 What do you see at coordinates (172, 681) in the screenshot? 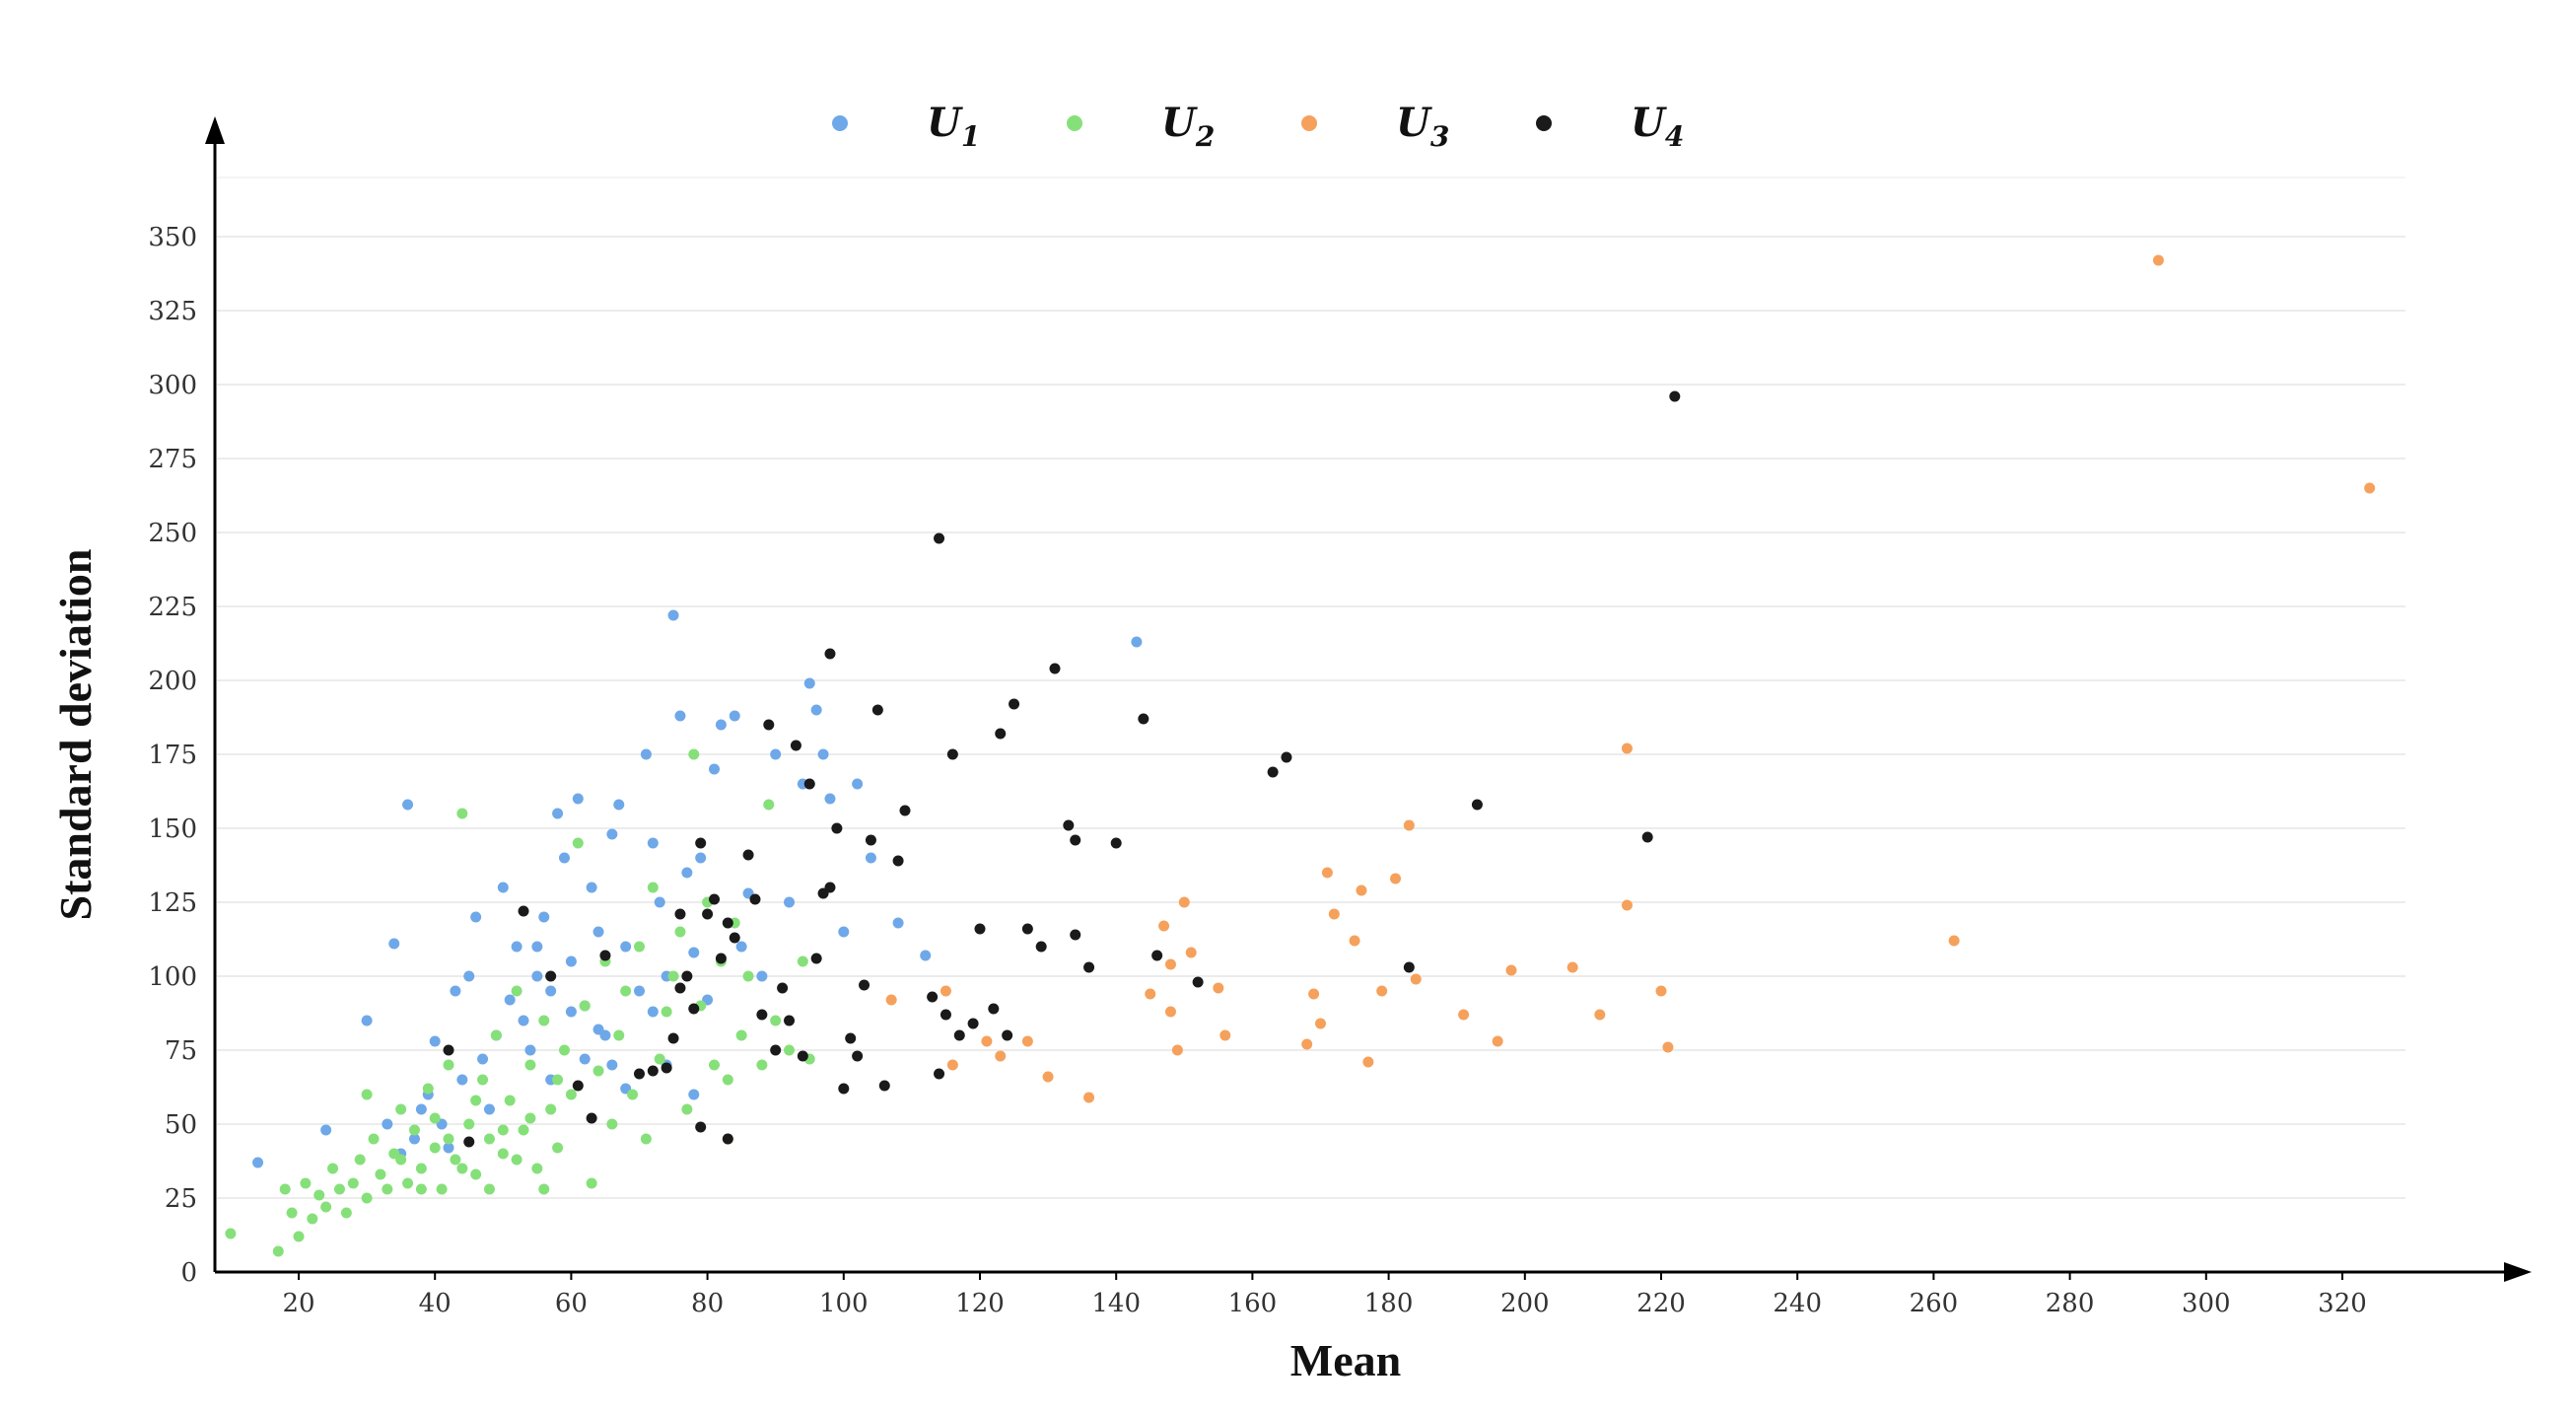
I see `y-tick-label: 200` at bounding box center [172, 681].